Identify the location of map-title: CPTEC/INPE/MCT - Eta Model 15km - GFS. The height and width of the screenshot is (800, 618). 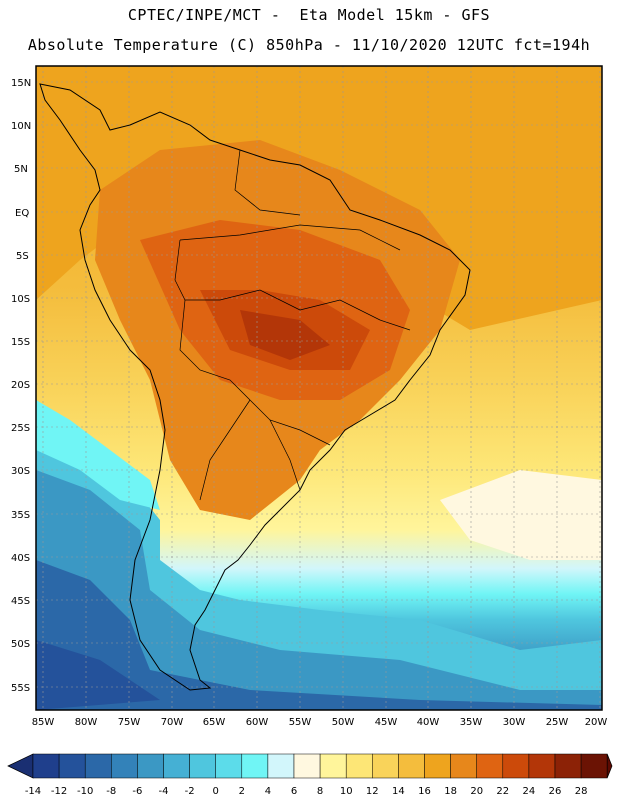
(309, 15).